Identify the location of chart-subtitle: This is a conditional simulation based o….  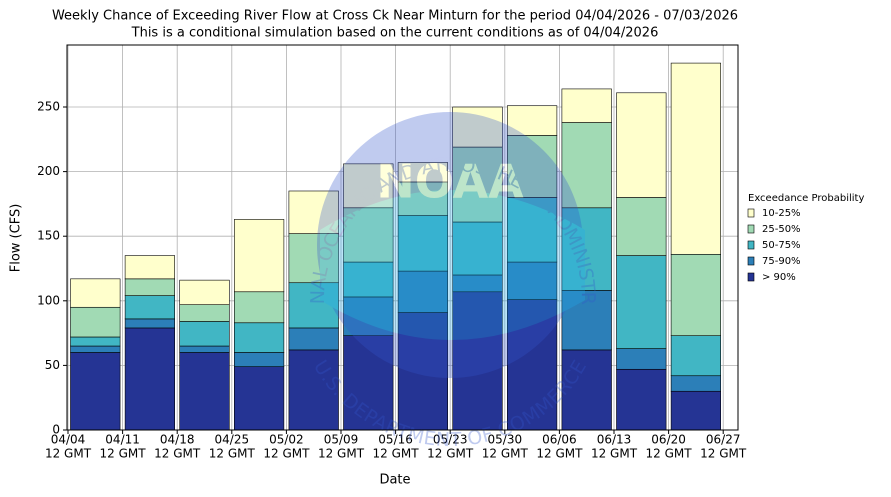
(395, 33).